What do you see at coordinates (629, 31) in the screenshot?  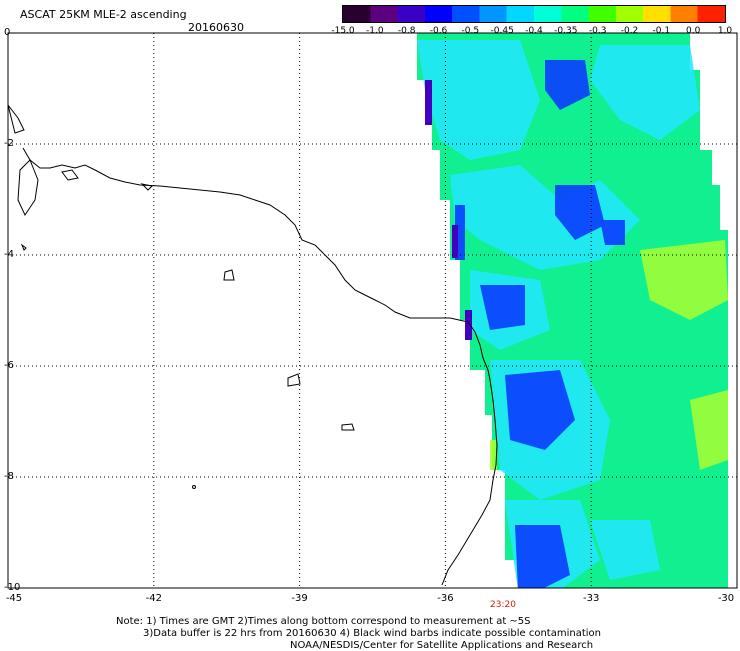 I see `color-scale-label: -0.2` at bounding box center [629, 31].